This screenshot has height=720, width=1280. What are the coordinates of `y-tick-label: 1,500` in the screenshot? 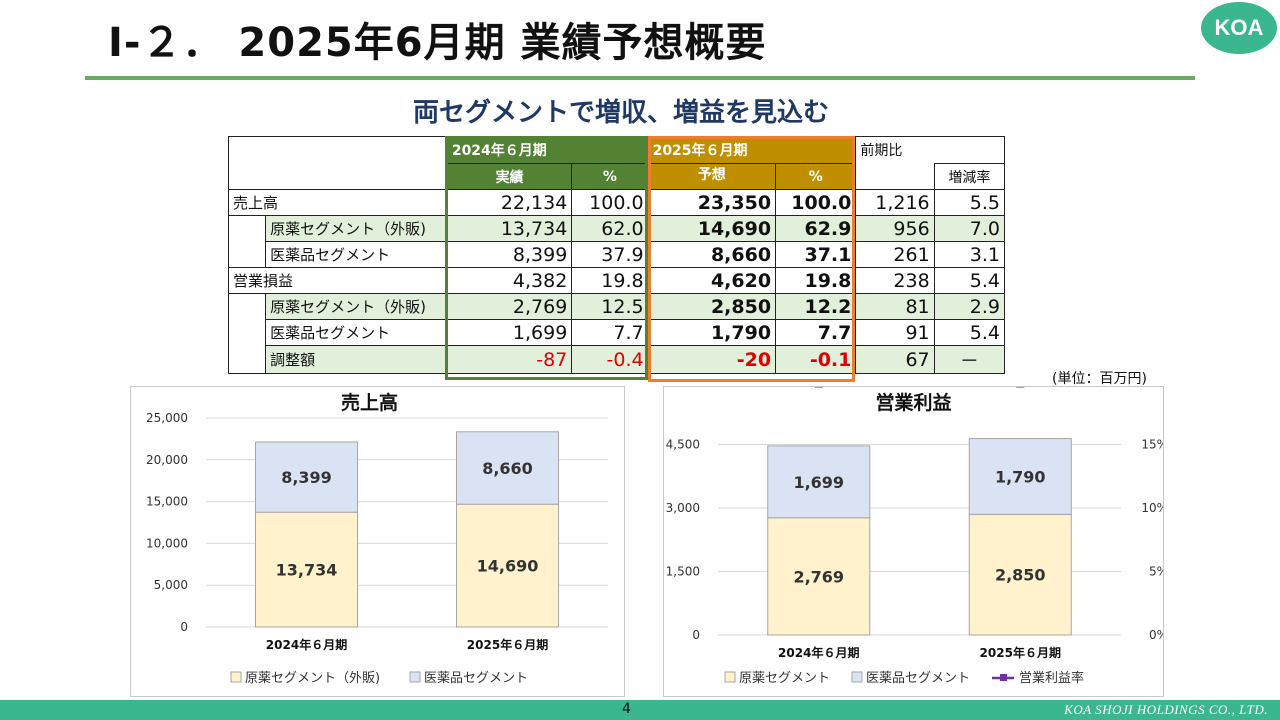 It's located at (683, 572).